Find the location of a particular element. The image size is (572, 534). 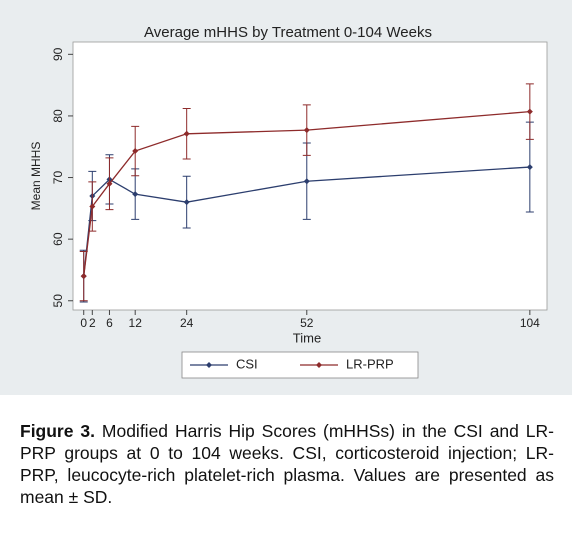

legend-label: LR-PRP is located at coordinates (370, 363).